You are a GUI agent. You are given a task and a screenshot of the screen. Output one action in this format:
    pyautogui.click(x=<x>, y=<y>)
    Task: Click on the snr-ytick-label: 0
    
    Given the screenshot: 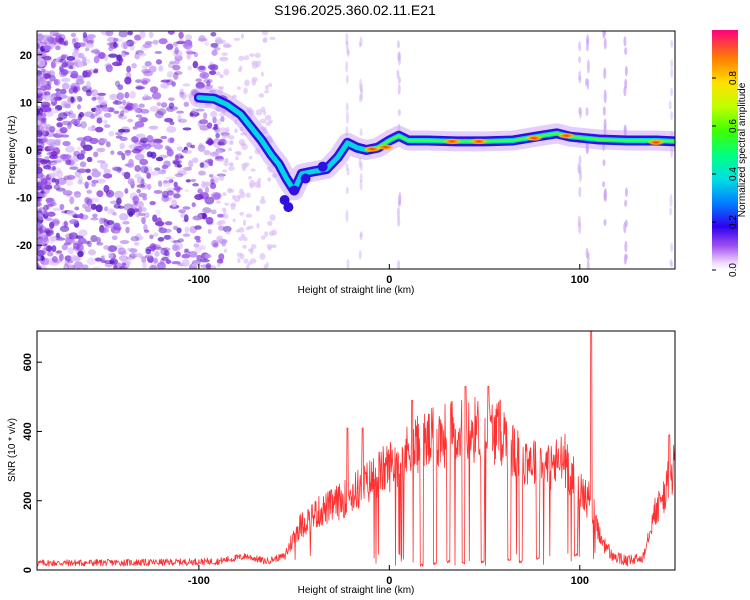 What is the action you would take?
    pyautogui.click(x=28, y=570)
    